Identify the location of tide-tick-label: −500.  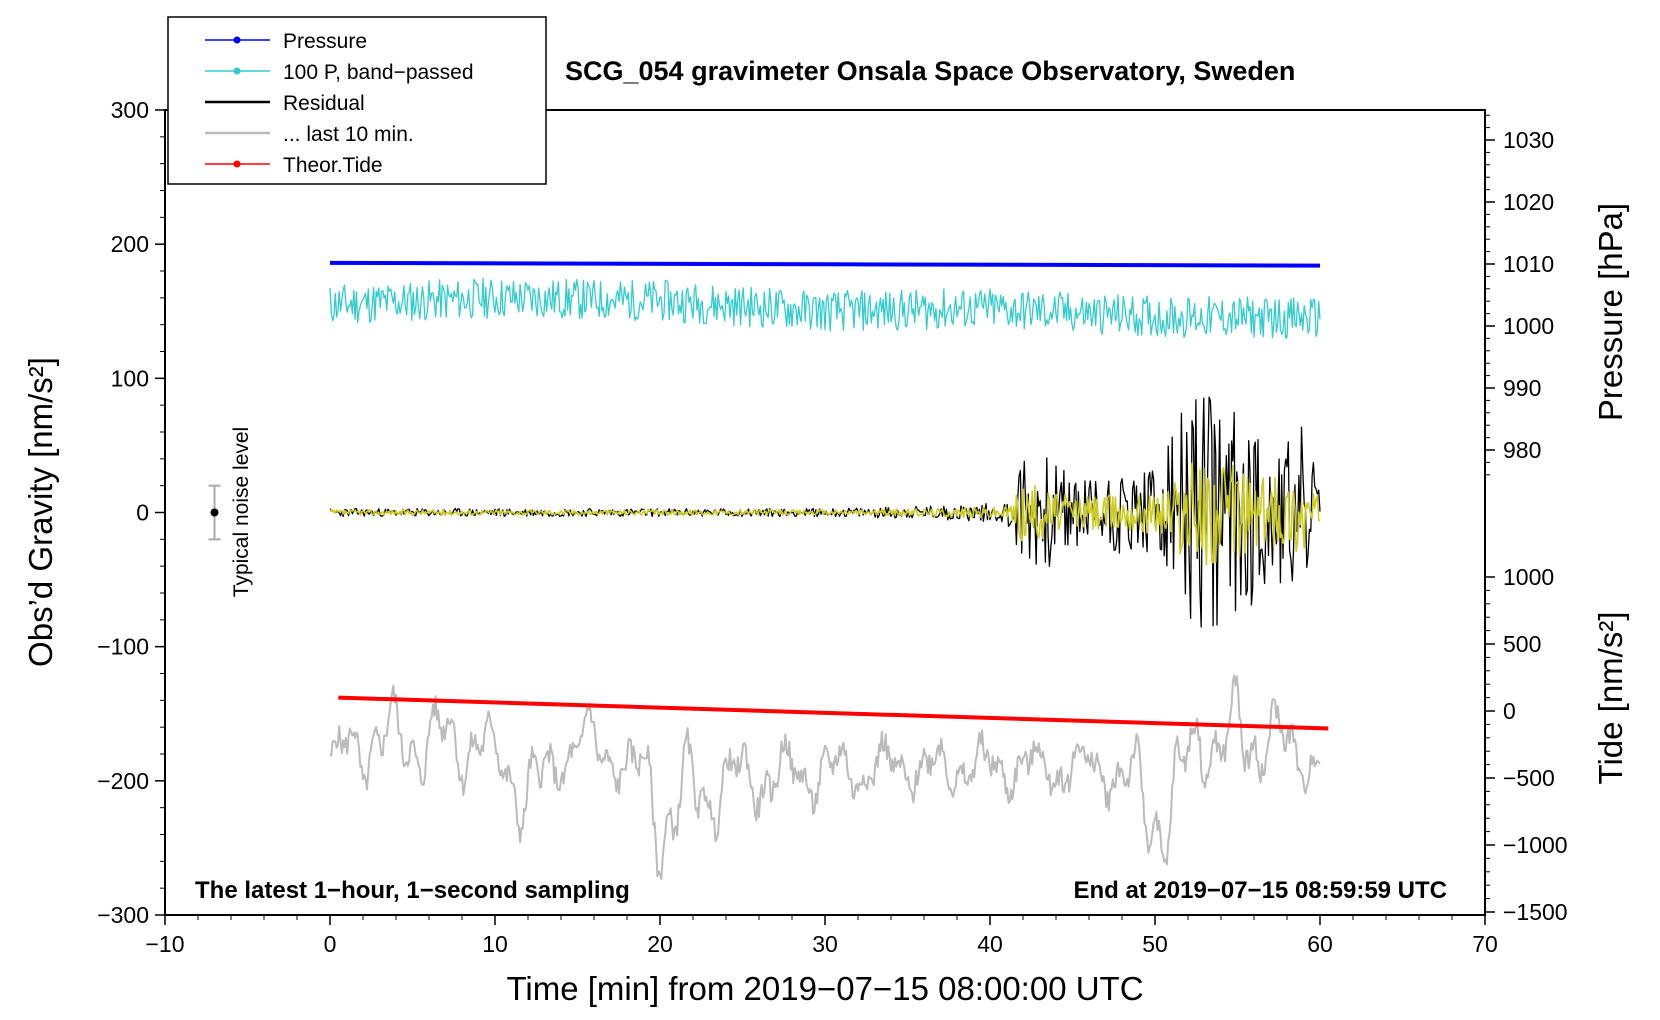
(1529, 778).